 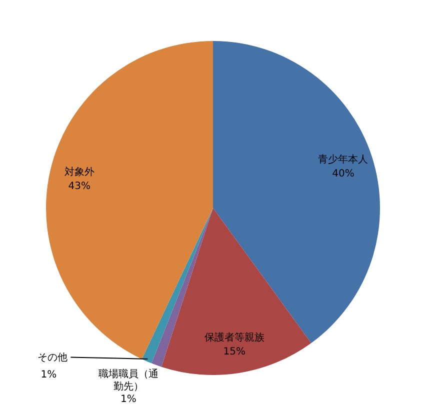 What do you see at coordinates (128, 380) in the screenshot?
I see `slice-label: 職場職員（通勤先）` at bounding box center [128, 380].